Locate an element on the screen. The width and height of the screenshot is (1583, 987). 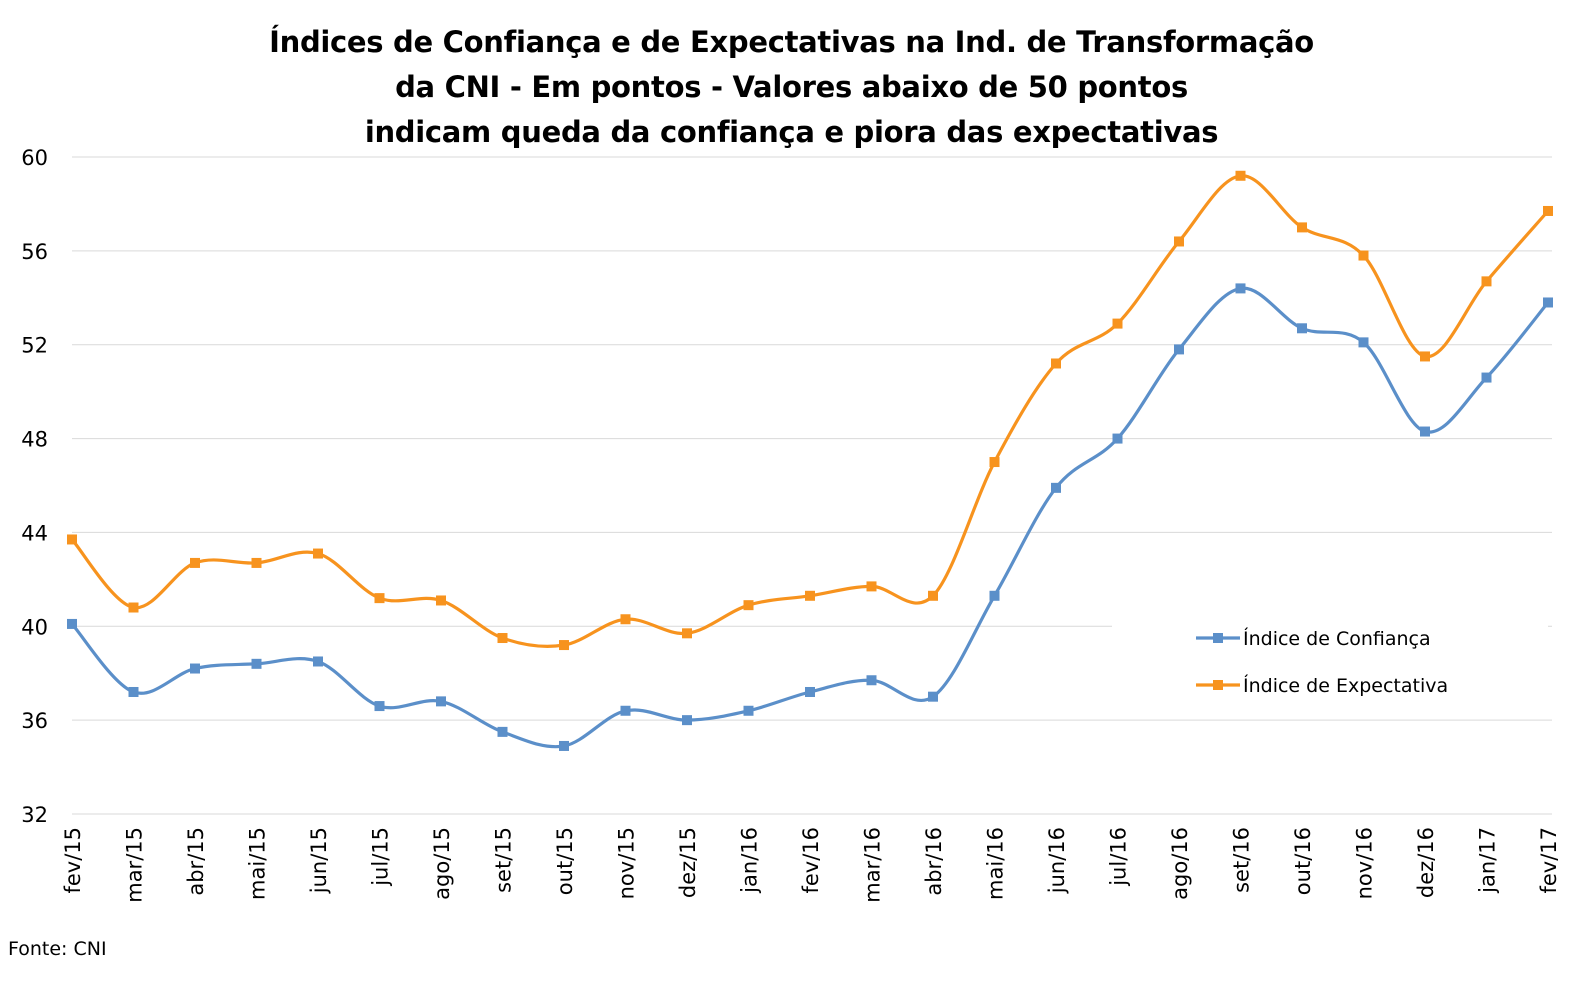
x-tick-label-jan-16: jan/16 is located at coordinates (750, 860).